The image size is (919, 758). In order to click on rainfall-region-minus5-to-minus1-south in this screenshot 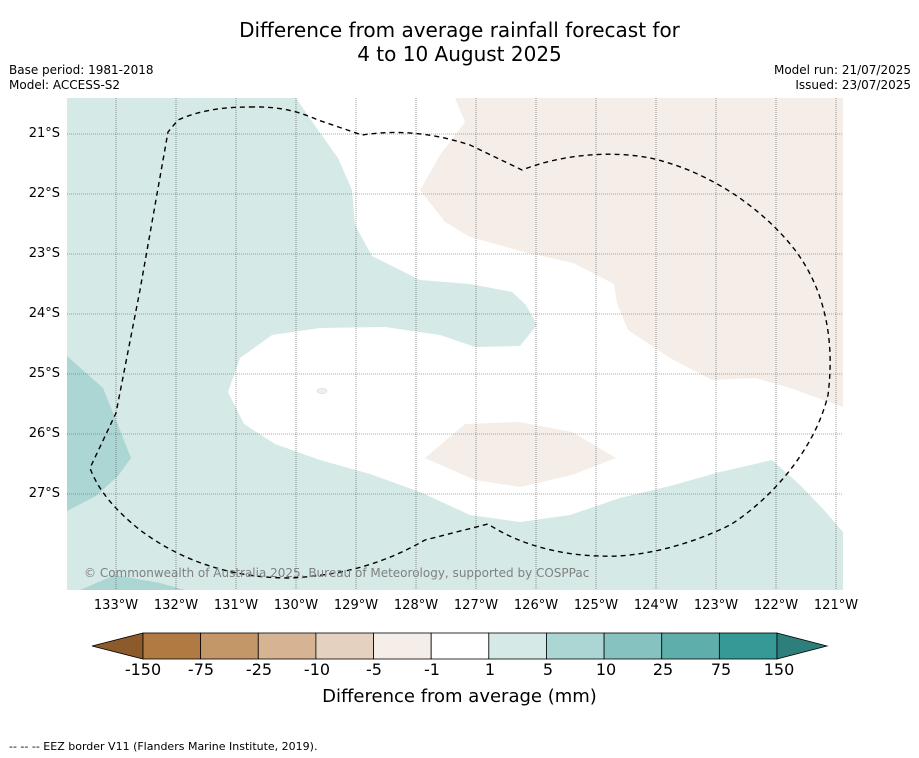, I will do `click(520, 454)`.